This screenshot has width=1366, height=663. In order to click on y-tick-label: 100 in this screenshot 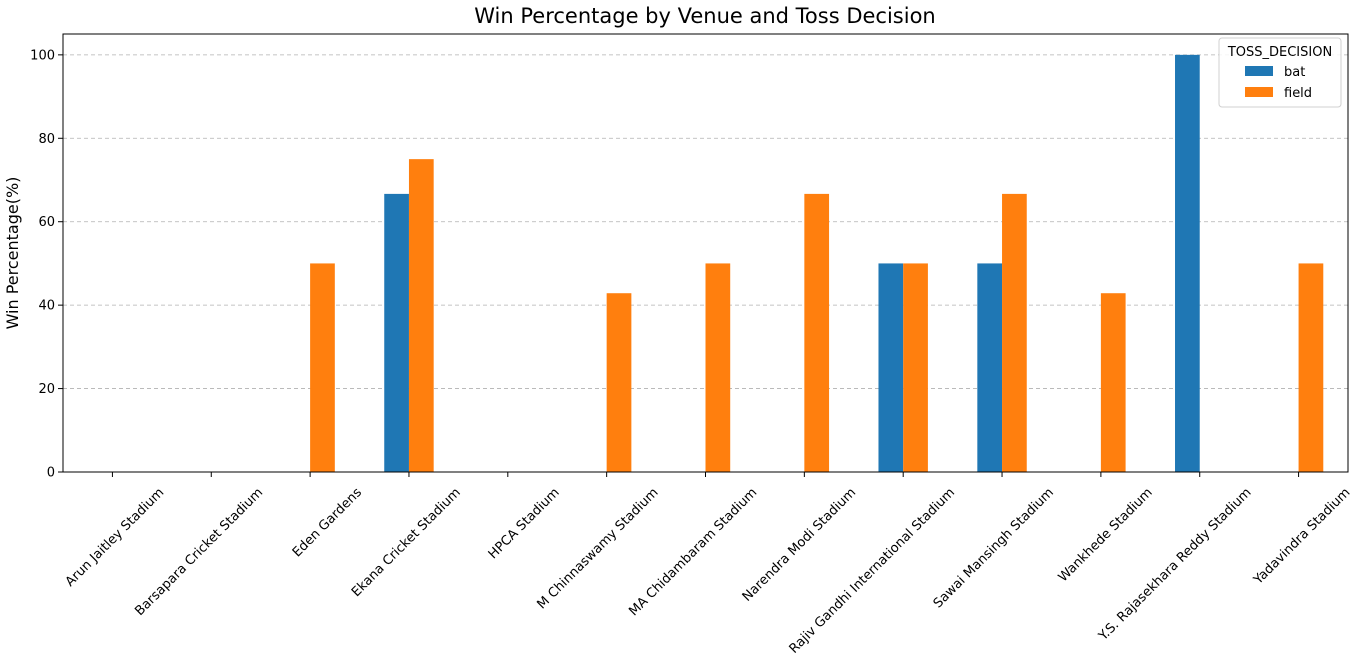, I will do `click(42, 55)`.